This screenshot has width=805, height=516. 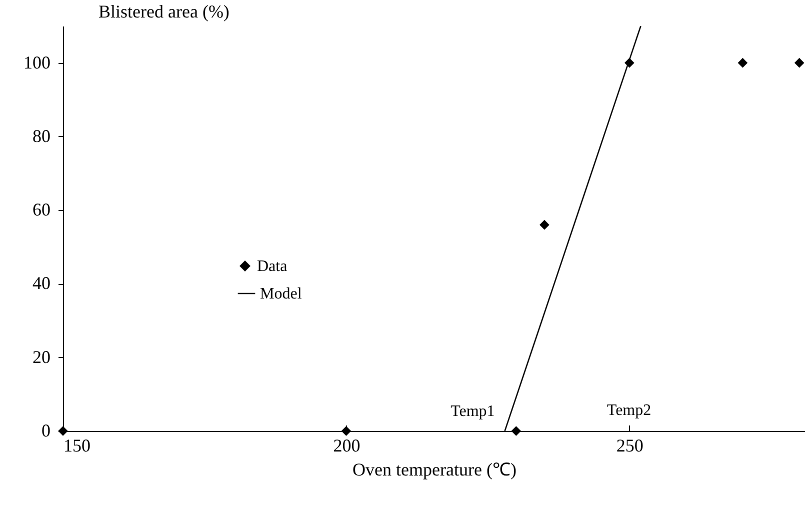 What do you see at coordinates (41, 210) in the screenshot?
I see `y-tick-label: 60` at bounding box center [41, 210].